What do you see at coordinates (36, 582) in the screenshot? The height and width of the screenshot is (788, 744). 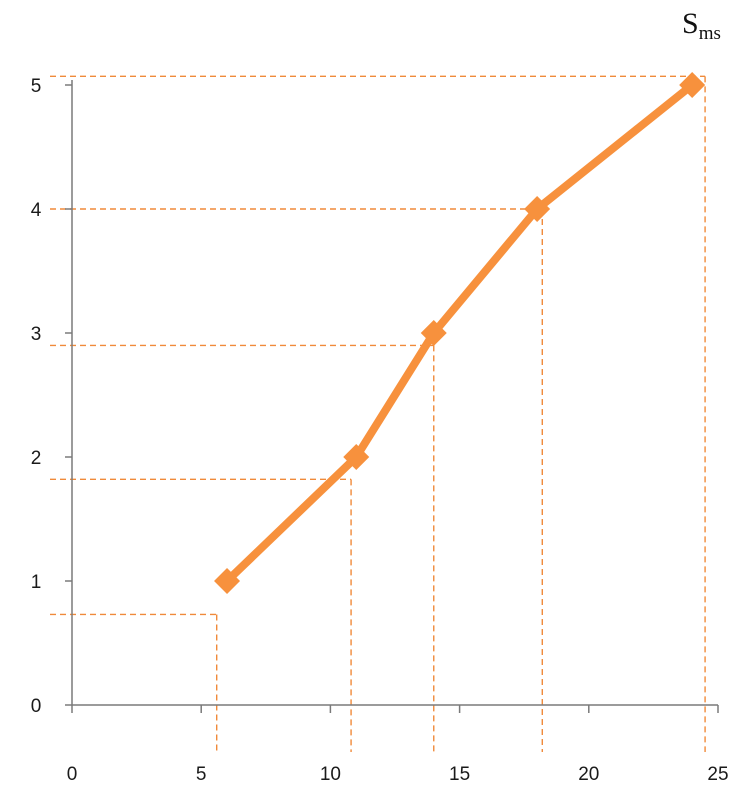 I see `y-tick-label: 1` at bounding box center [36, 582].